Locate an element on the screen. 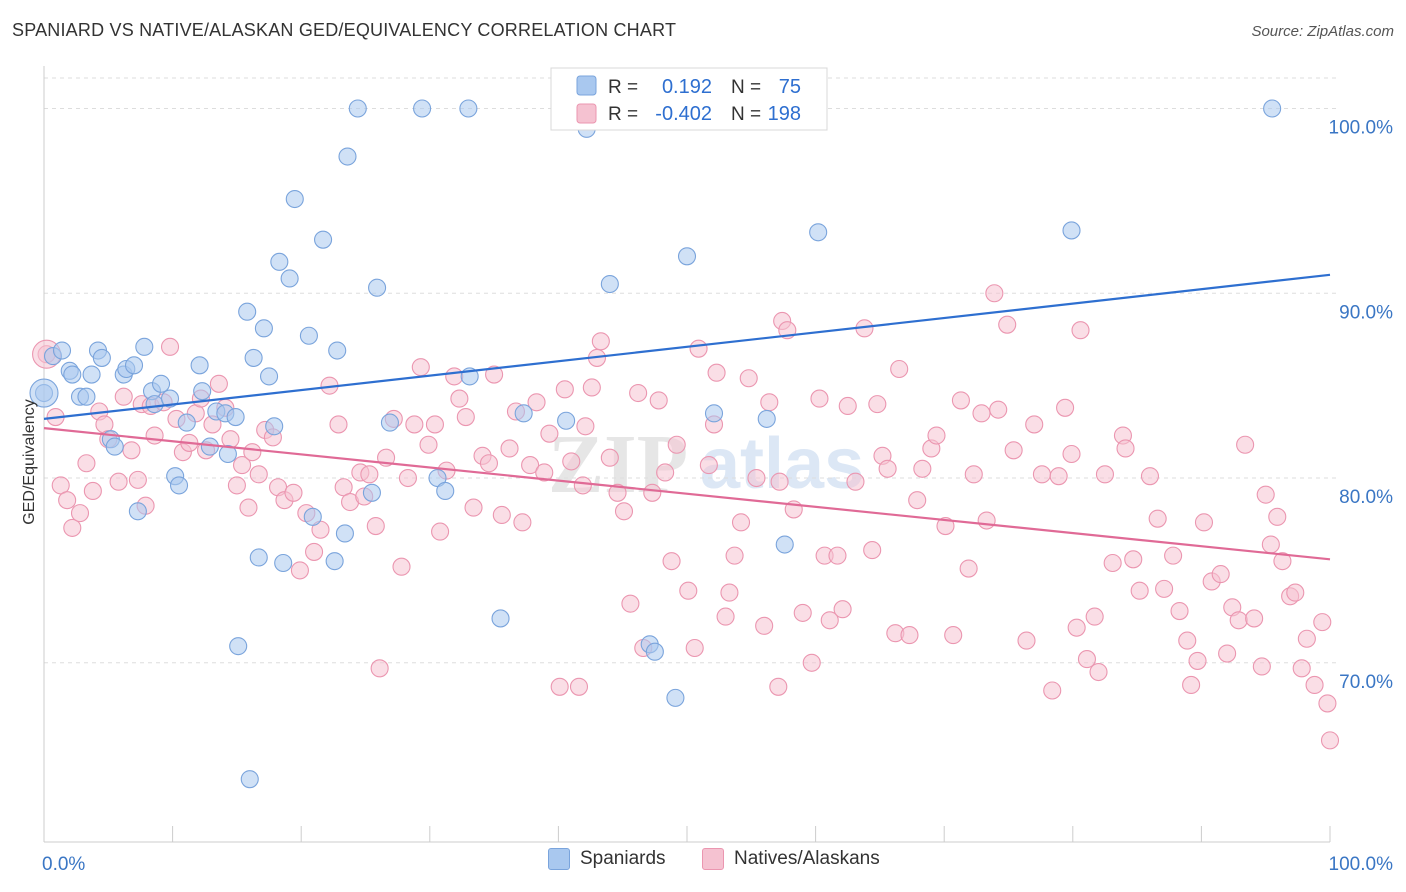 The height and width of the screenshot is (892, 1406). legend-n-value-2: 198 is located at coordinates (784, 114).